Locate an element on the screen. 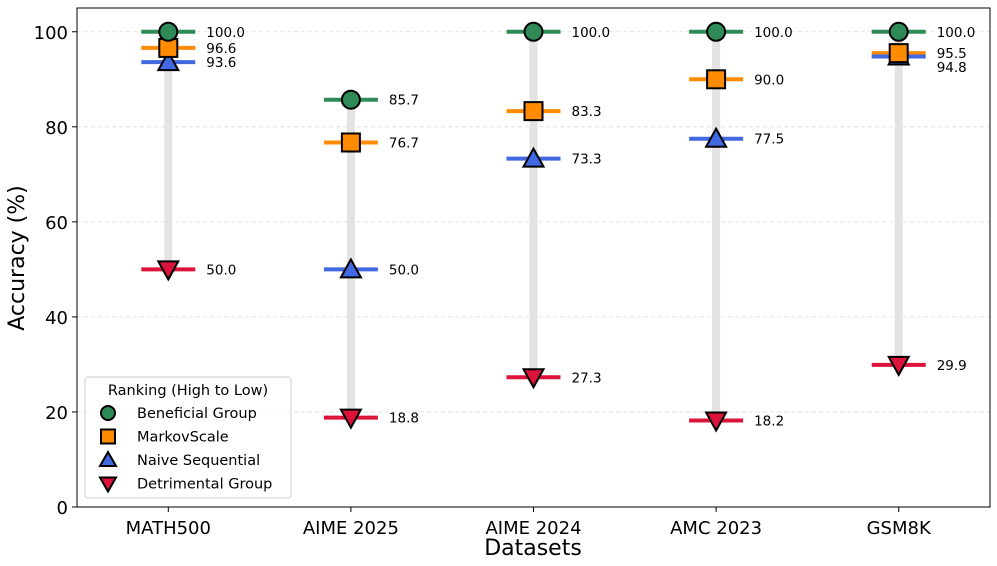 The image size is (997, 566). legend-box is located at coordinates (188, 437).